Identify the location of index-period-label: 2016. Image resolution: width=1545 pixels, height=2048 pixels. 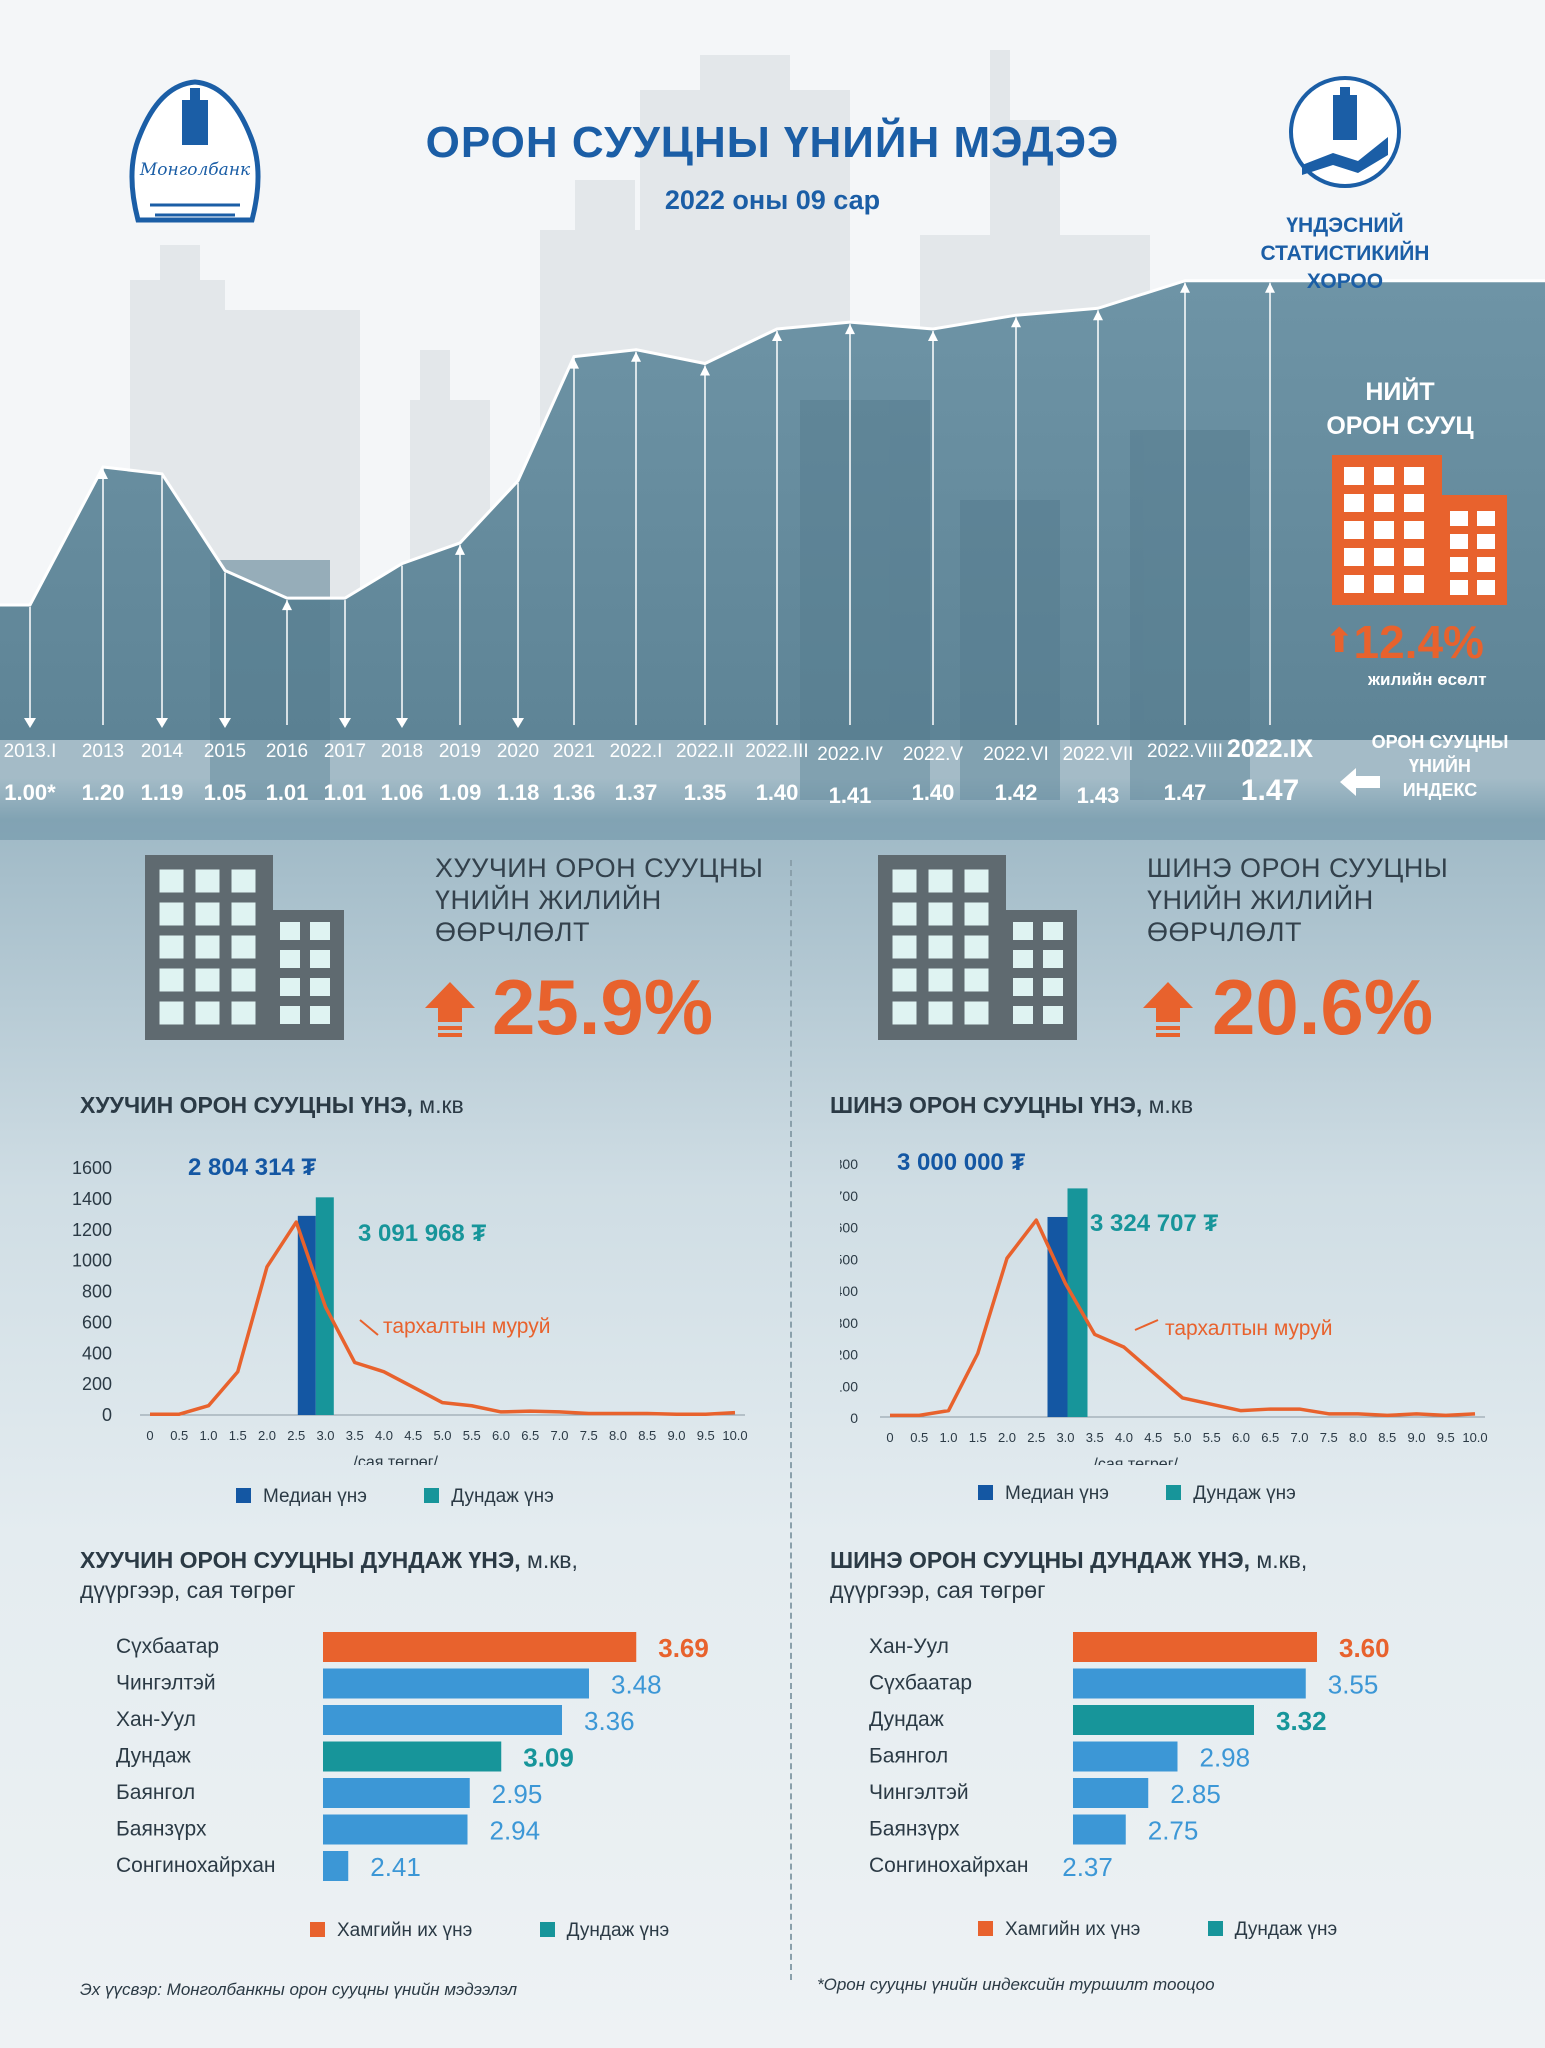
(287, 751).